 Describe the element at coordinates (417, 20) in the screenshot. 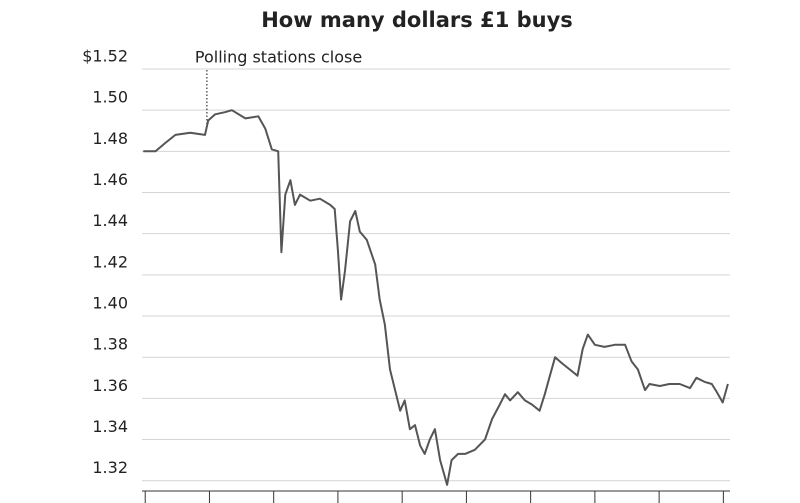

I see `chart-title: How many dollars £1 buys` at that location.